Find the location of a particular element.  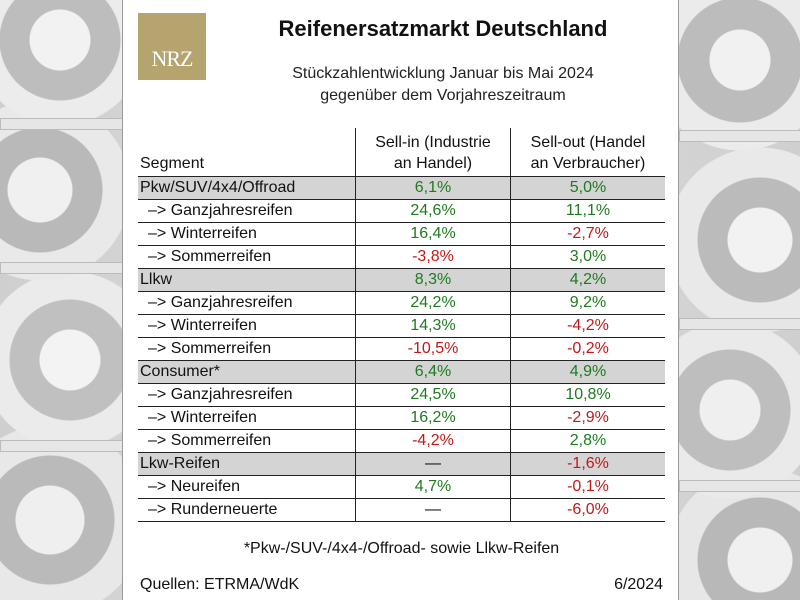

sell-in-value: 24,6% is located at coordinates (433, 211).